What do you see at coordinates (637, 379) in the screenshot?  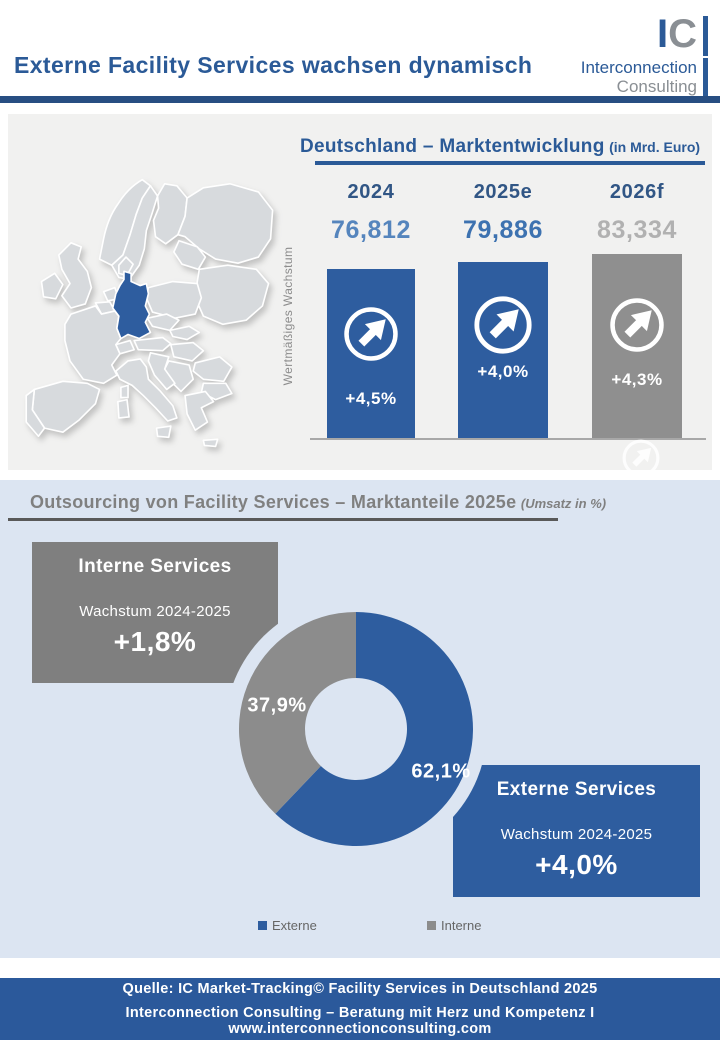 I see `growth-label-2026f: +4,3%` at bounding box center [637, 379].